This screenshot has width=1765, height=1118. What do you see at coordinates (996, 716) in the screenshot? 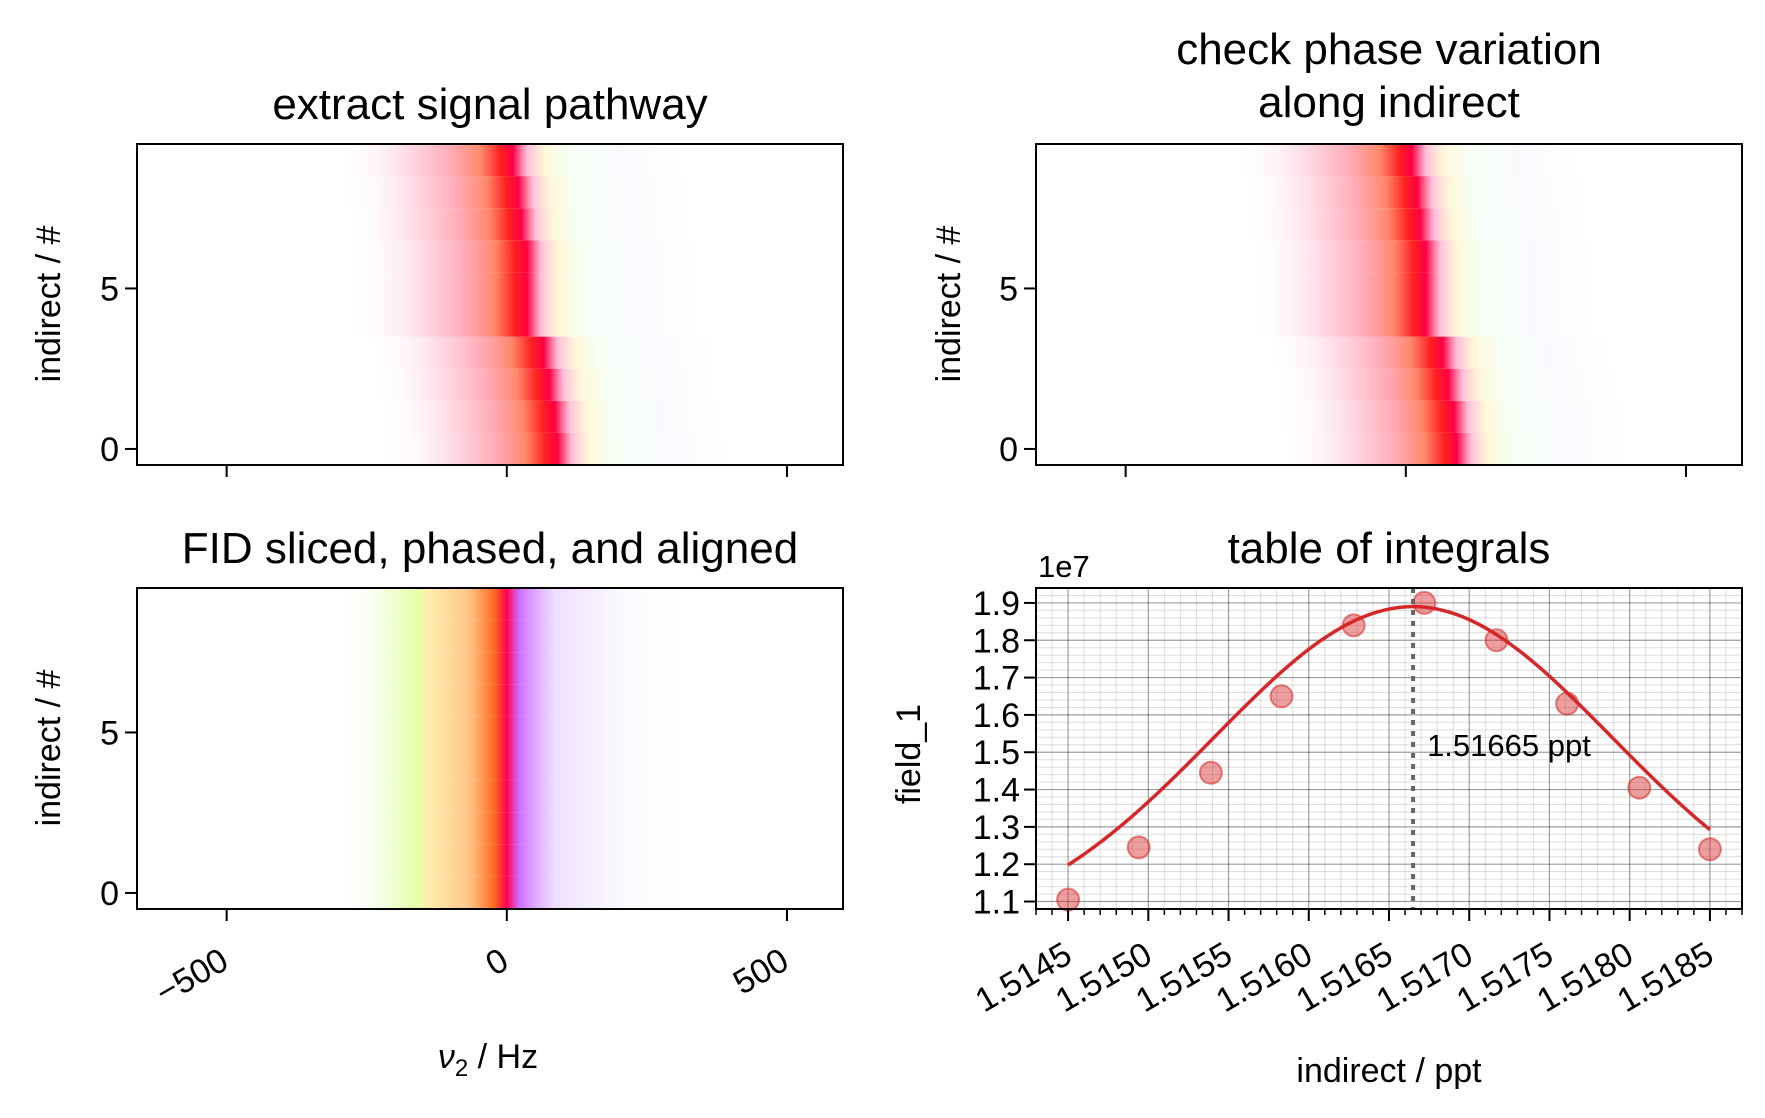
I see `y-tick-label: 1.6` at bounding box center [996, 716].